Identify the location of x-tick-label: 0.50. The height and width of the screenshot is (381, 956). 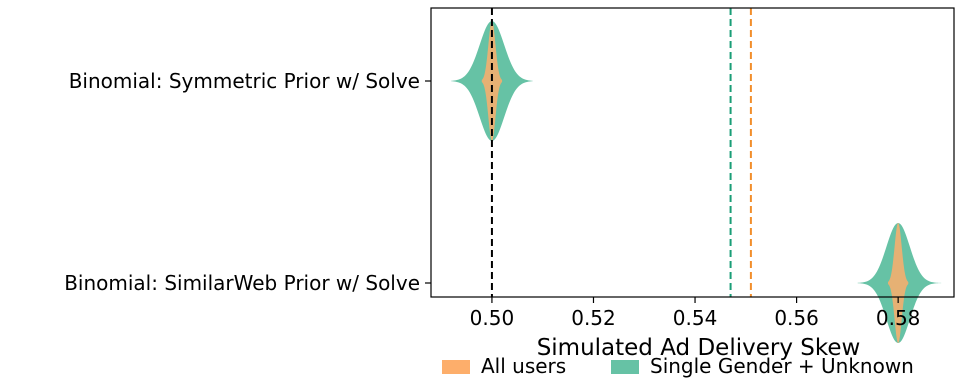
(492, 318).